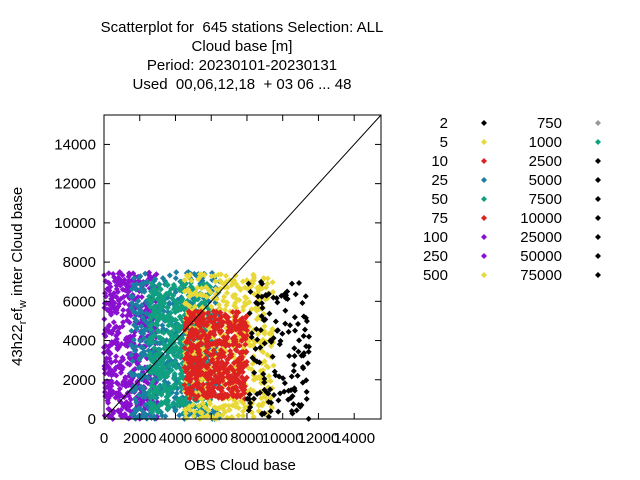 This screenshot has height=480, width=640. What do you see at coordinates (242, 46) in the screenshot?
I see `title-line-2: Cloud base [m]` at bounding box center [242, 46].